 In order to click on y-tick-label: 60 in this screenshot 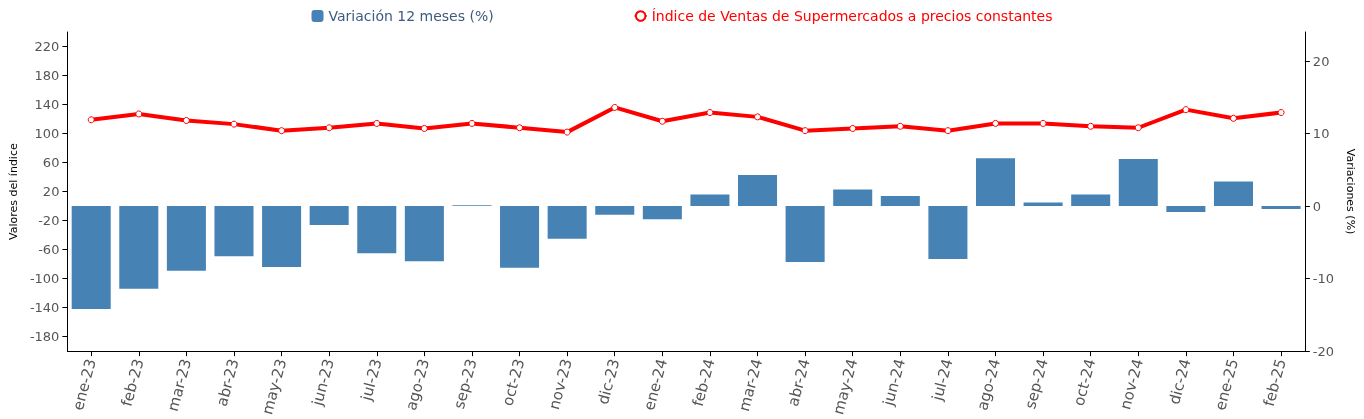, I will do `click(51, 163)`.